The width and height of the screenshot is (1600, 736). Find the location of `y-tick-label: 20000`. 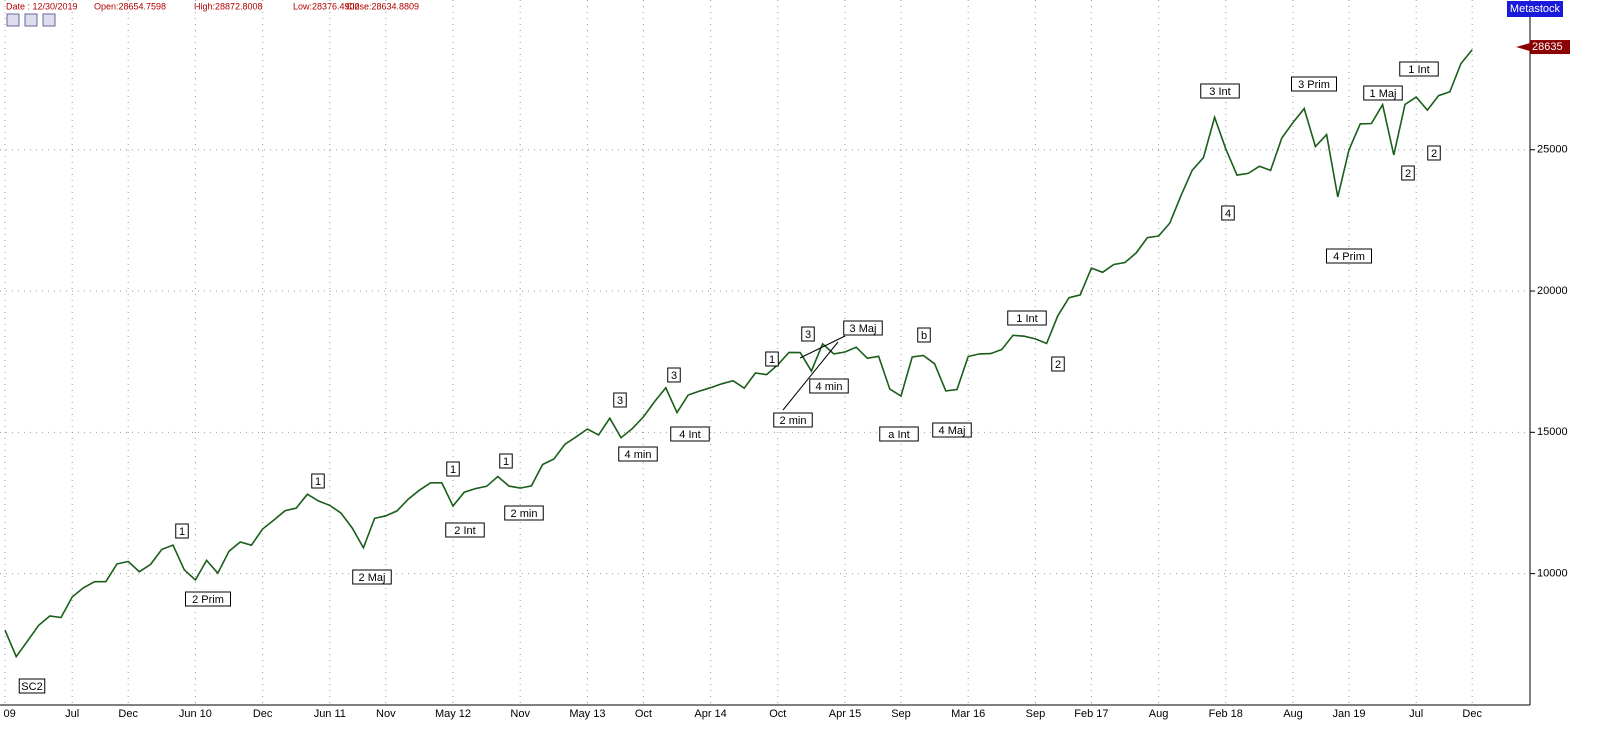

y-tick-label: 20000 is located at coordinates (1552, 291).